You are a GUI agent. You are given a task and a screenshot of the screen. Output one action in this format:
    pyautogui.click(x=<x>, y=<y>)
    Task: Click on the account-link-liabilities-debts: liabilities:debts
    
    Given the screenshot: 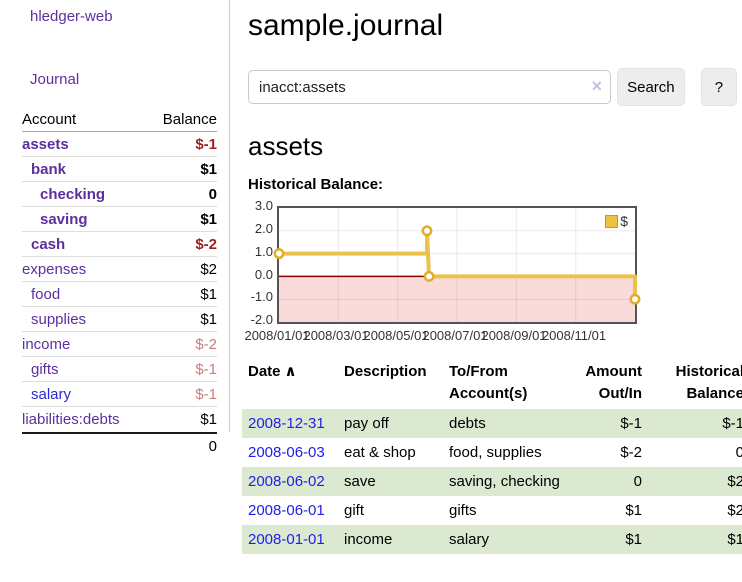 What is the action you would take?
    pyautogui.click(x=71, y=419)
    